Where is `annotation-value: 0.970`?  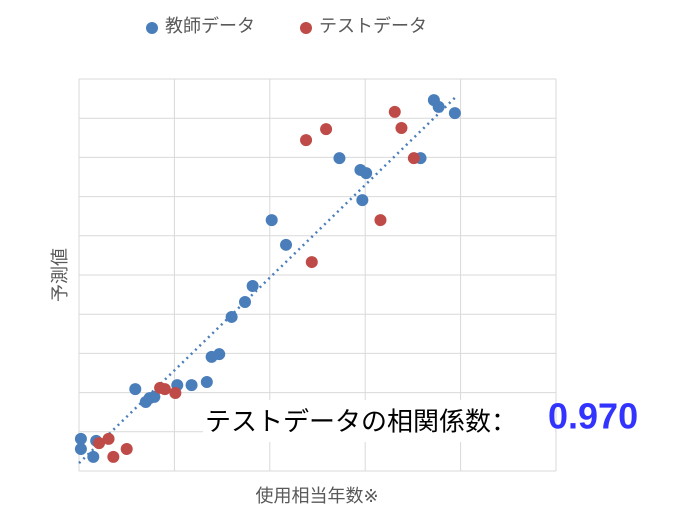 annotation-value: 0.970 is located at coordinates (593, 416).